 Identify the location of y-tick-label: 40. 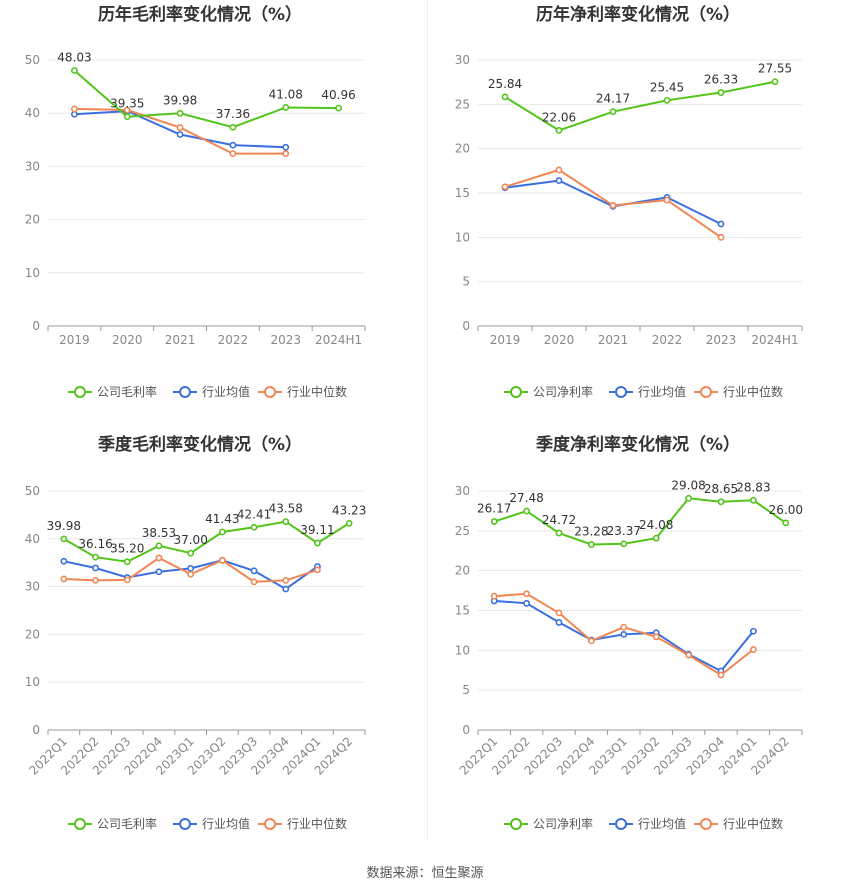
(32, 113).